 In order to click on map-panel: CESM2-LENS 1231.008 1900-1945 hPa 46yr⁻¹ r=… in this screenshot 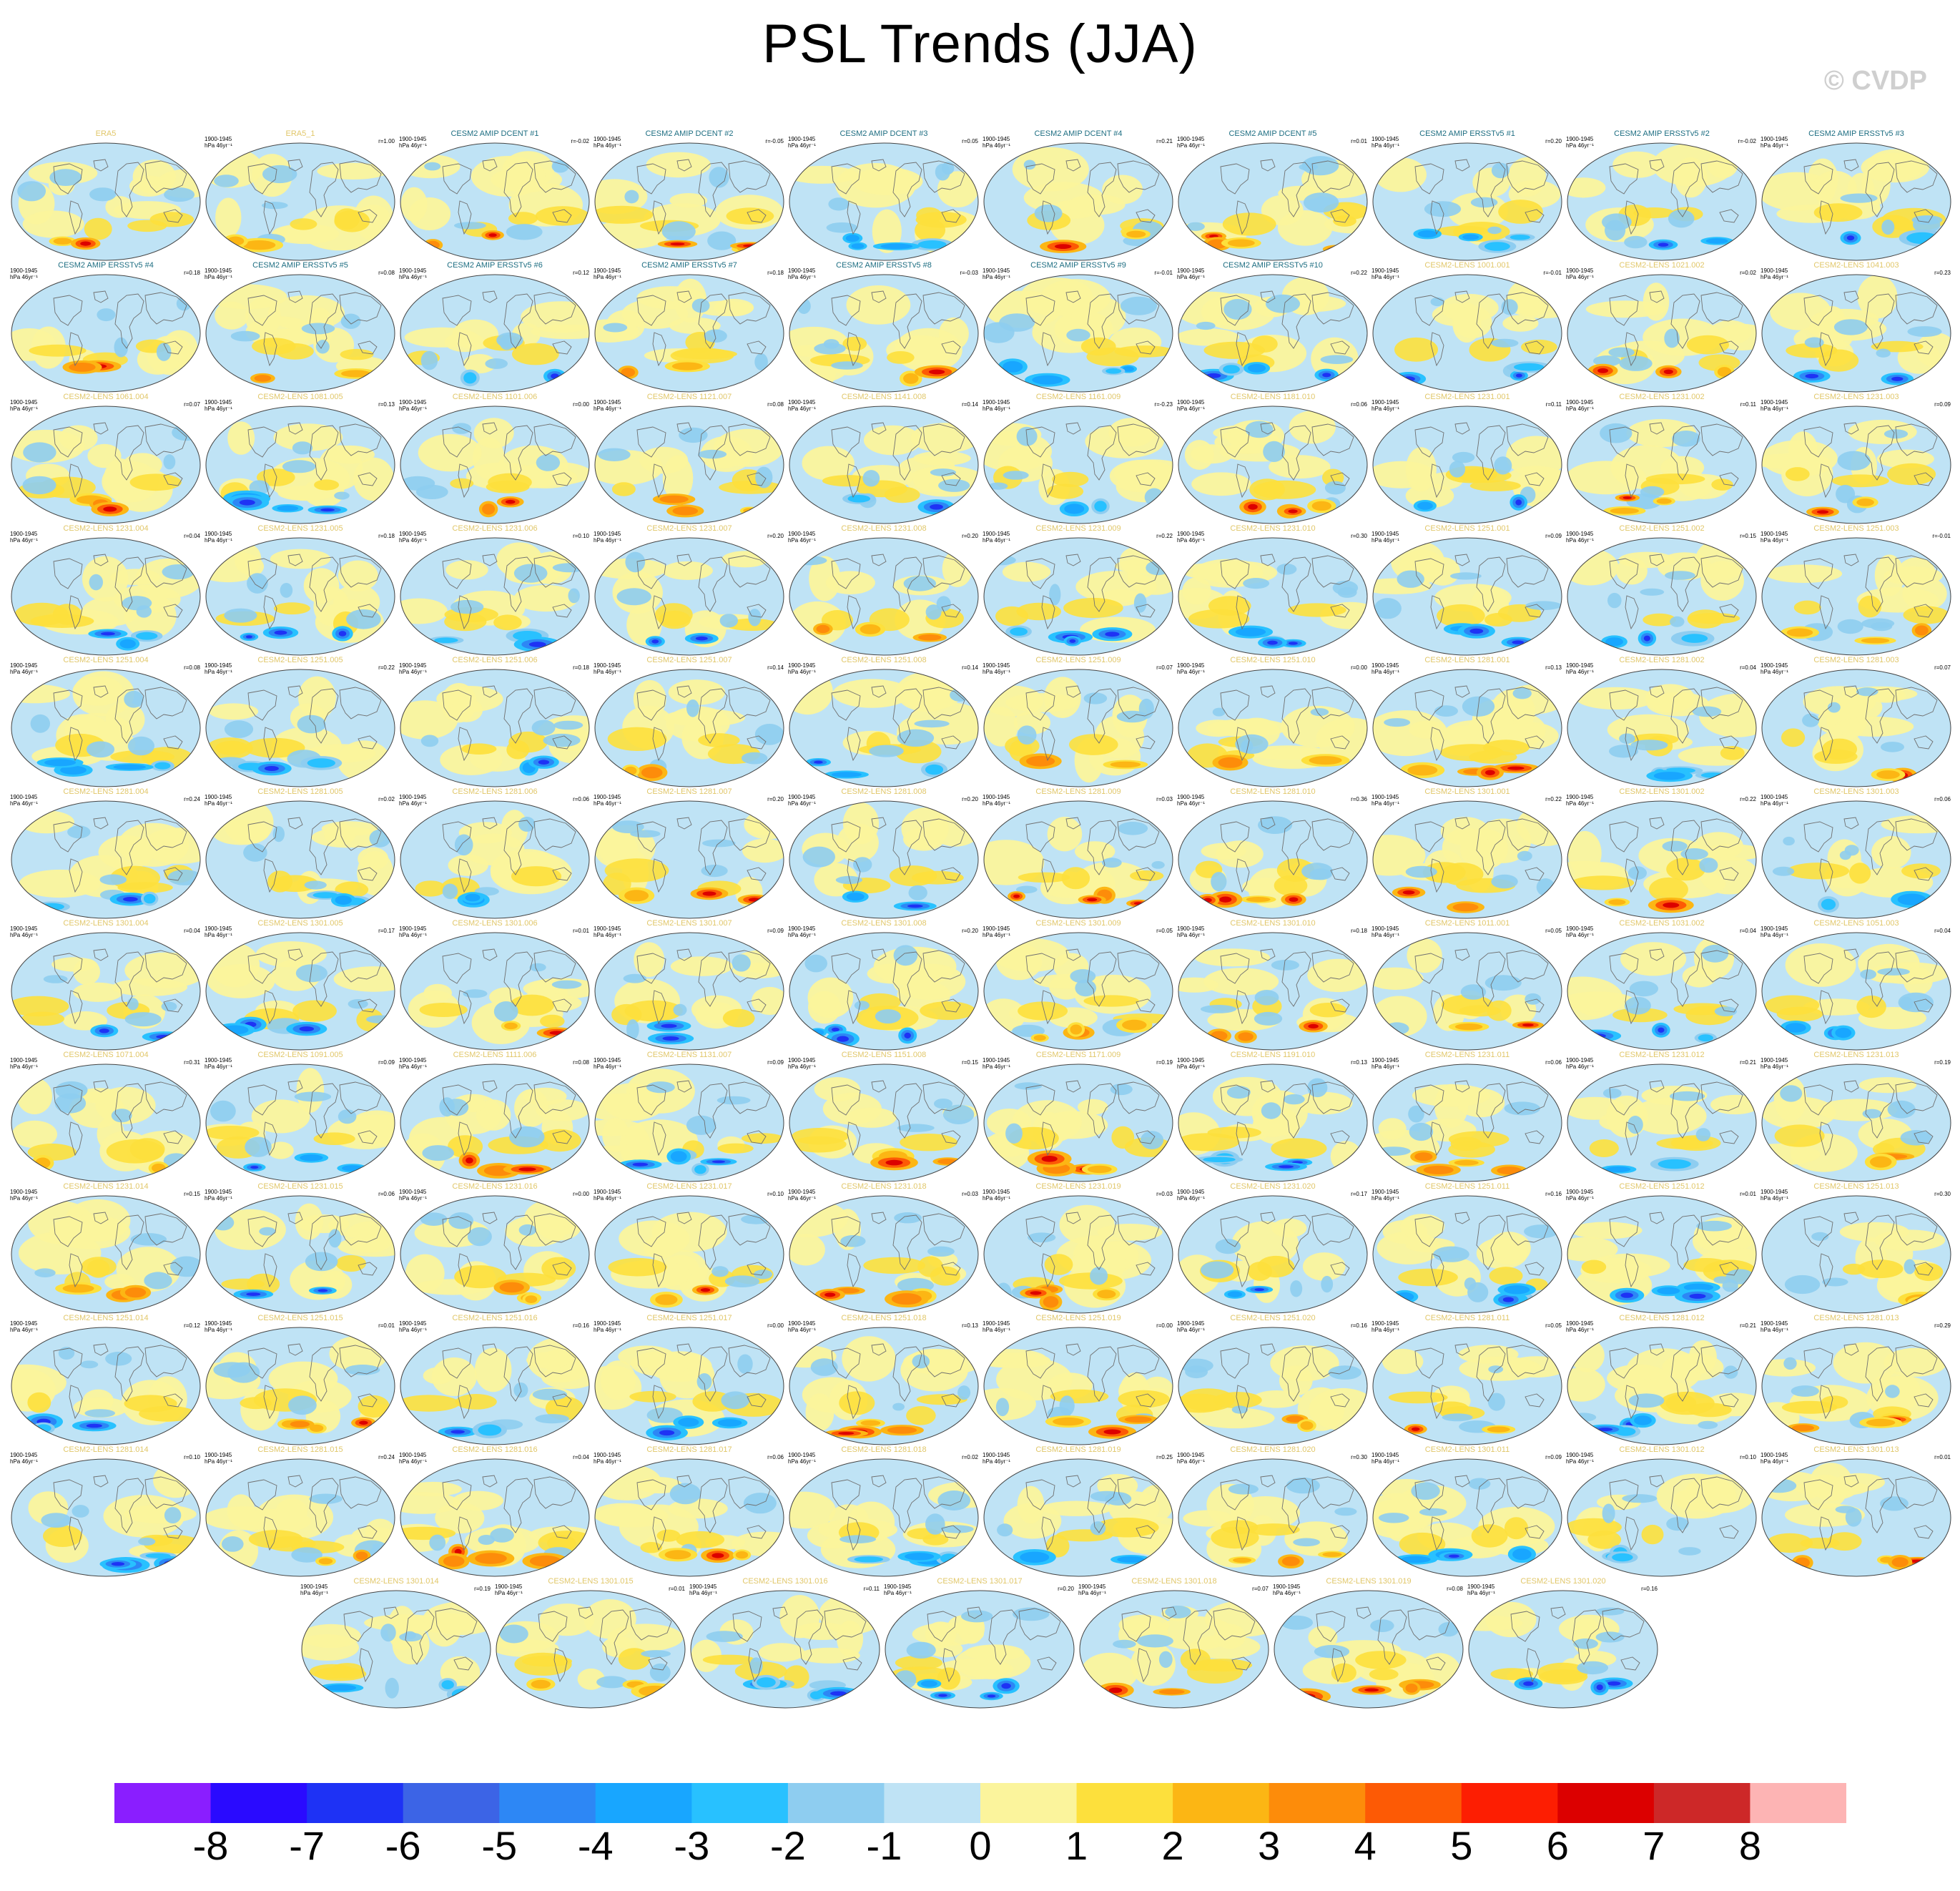, I will do `click(884, 590)`.